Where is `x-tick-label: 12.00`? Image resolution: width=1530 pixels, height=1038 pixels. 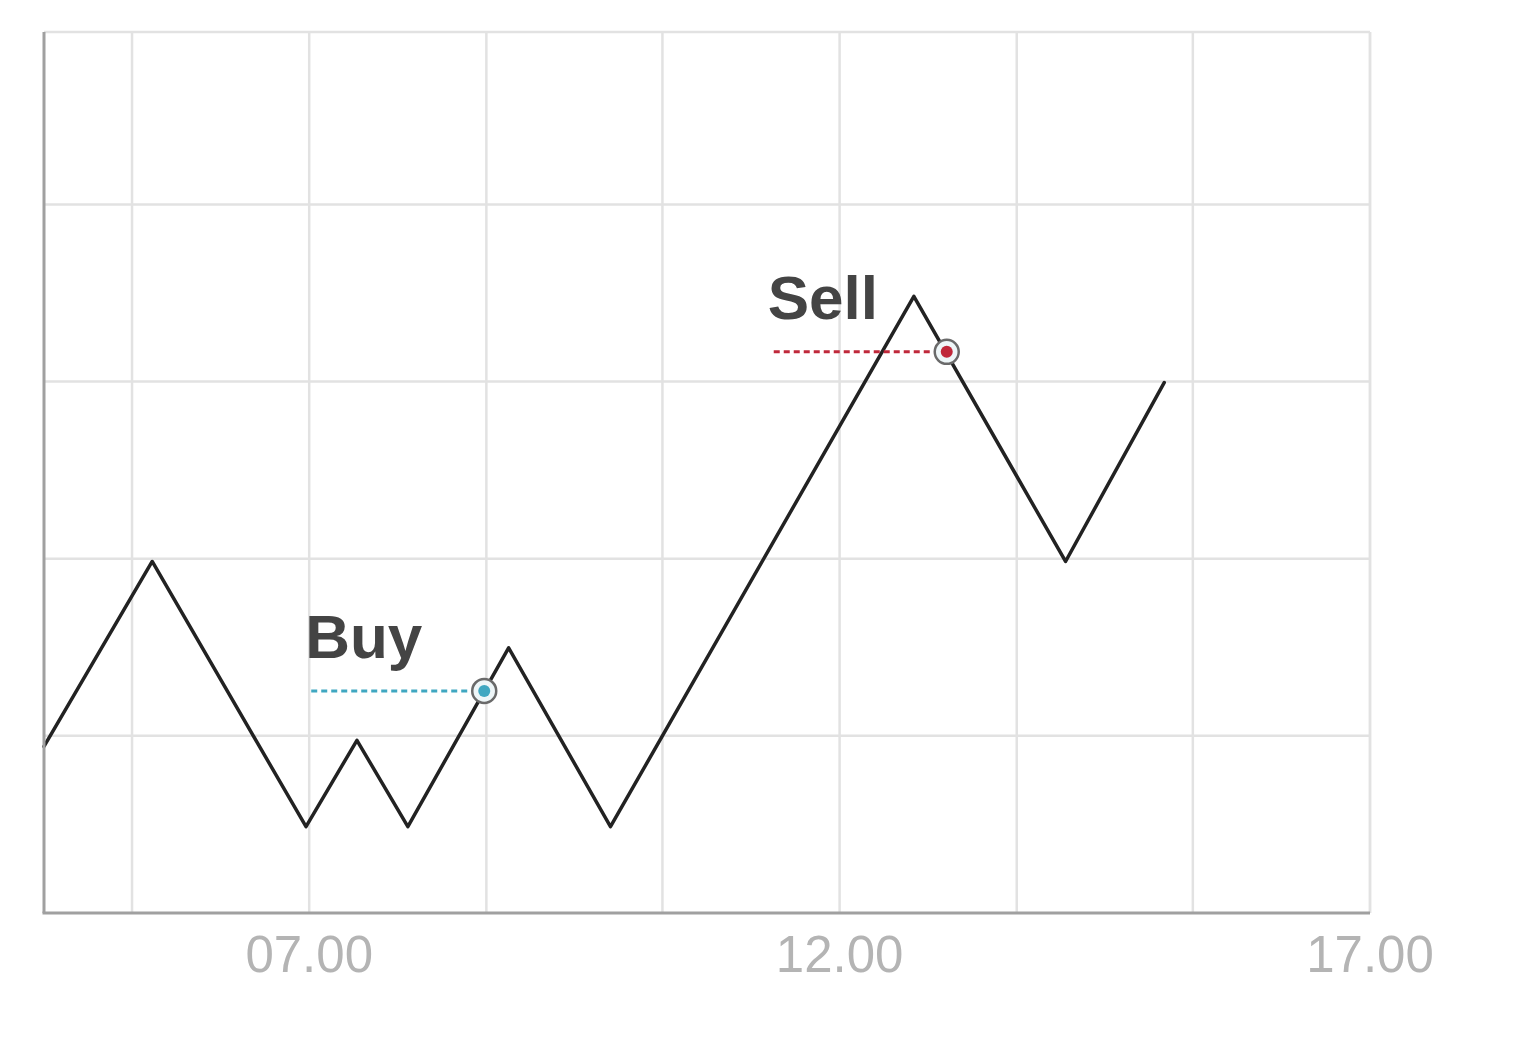
x-tick-label: 12.00 is located at coordinates (839, 954).